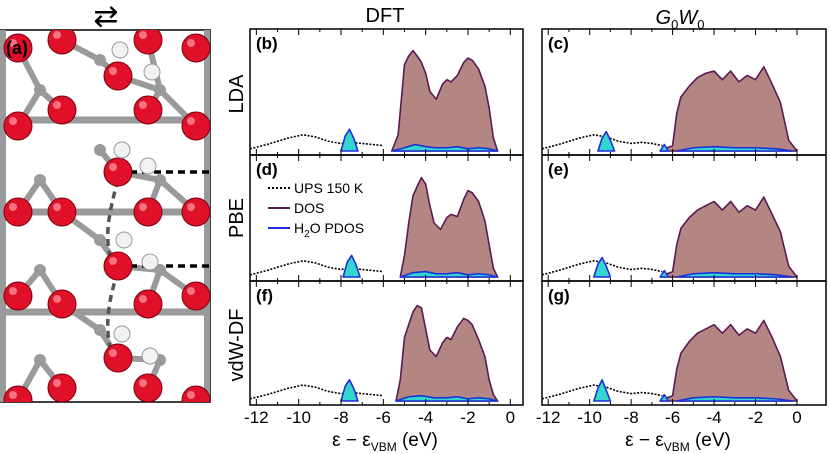 This screenshot has width=830, height=454. Describe the element at coordinates (510, 417) in the screenshot. I see `x-tick-label: 0` at that location.